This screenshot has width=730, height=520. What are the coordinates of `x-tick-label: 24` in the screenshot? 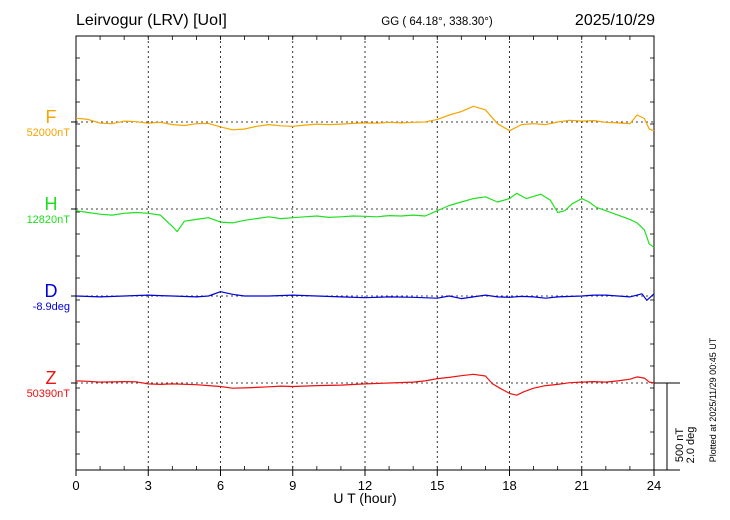 It's located at (654, 485).